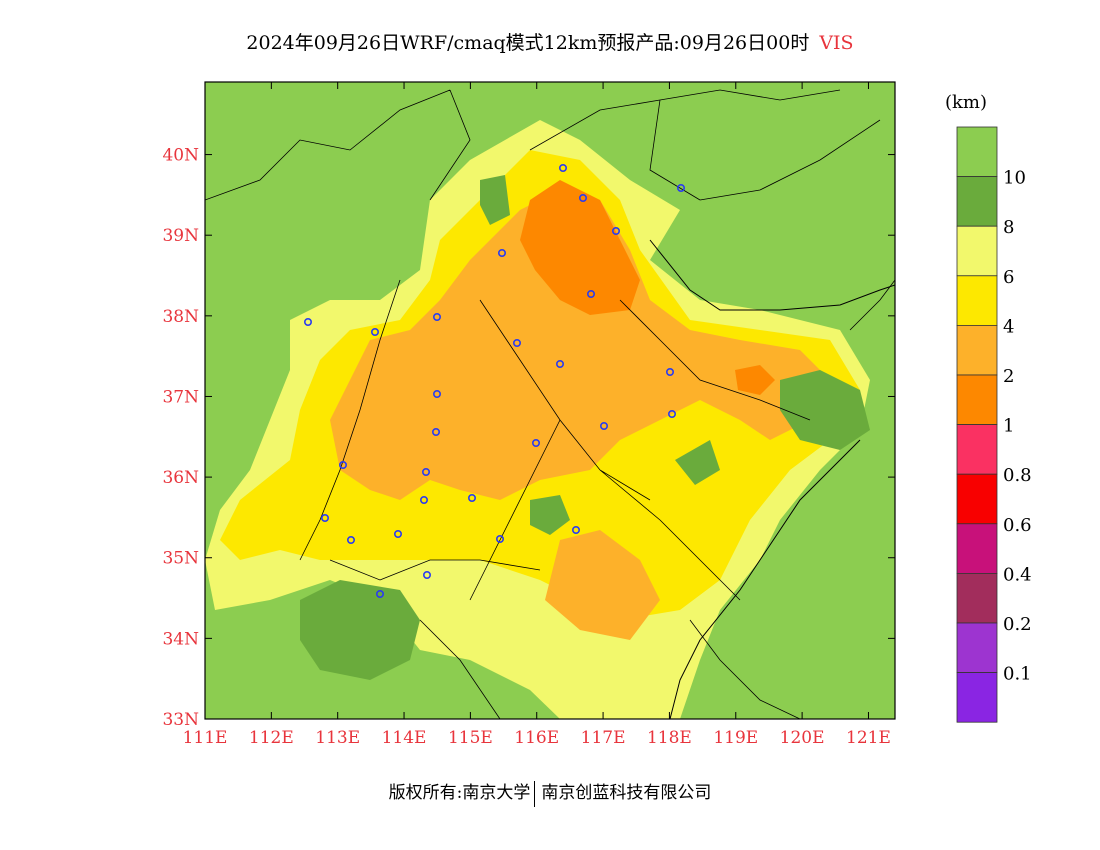 Image resolution: width=1100 pixels, height=850 pixels. Describe the element at coordinates (1017, 426) in the screenshot. I see `colorbar-labels: 10 8 6 4 2 1 0.8 0.6 0.4 0.2 0.1` at that location.